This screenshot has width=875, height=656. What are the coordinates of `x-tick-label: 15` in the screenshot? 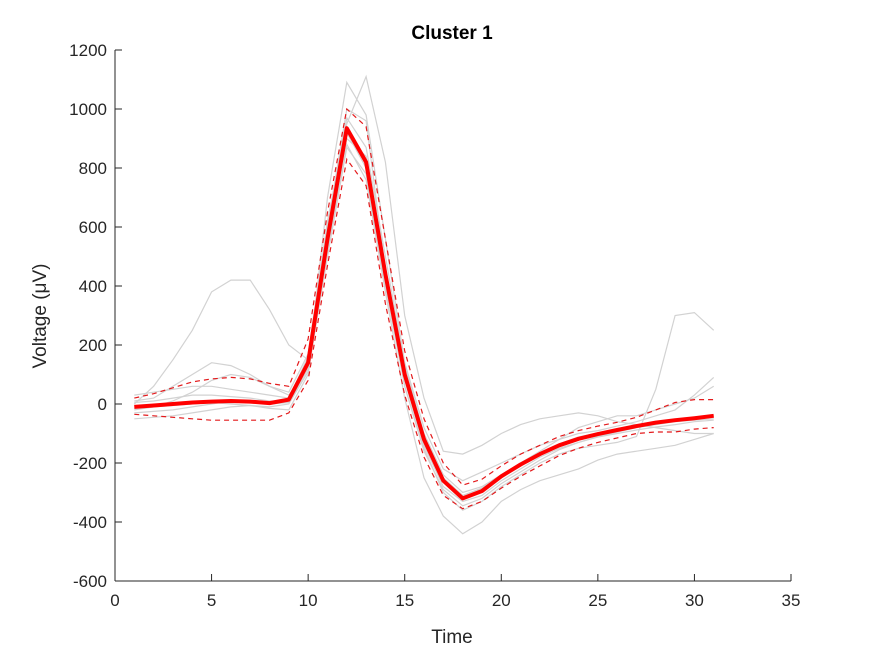 It's located at (404, 600).